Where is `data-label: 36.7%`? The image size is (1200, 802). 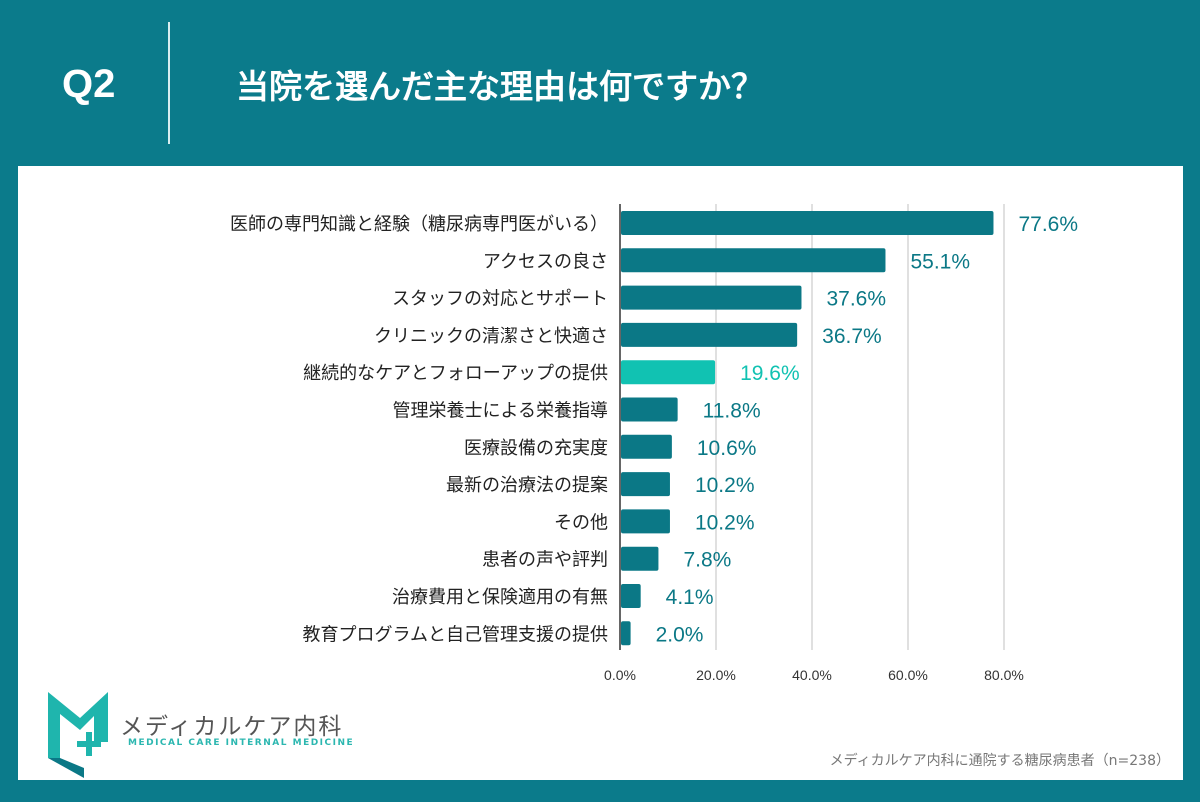 data-label: 36.7% is located at coordinates (852, 336).